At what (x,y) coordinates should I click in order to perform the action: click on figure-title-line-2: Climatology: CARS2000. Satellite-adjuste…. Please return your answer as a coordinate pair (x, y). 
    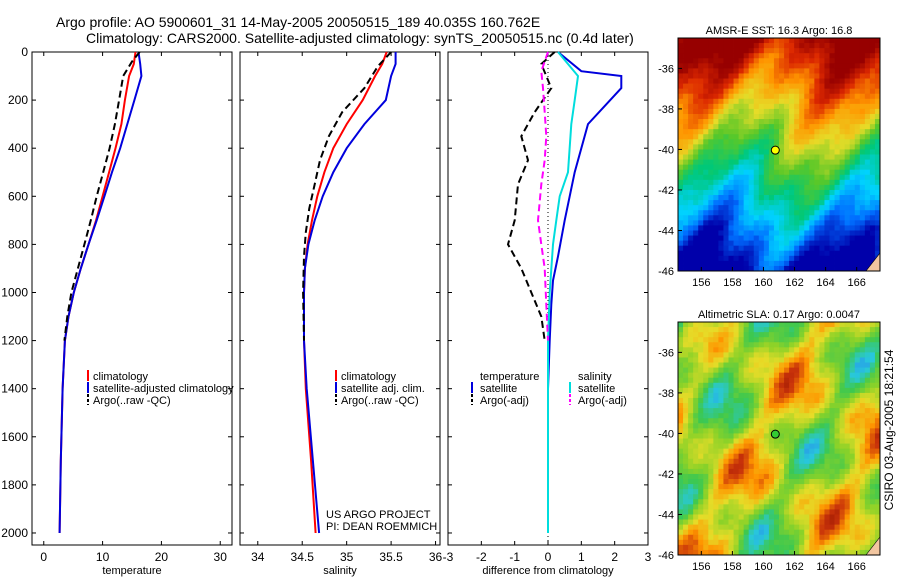
    Looking at the image, I should click on (360, 38).